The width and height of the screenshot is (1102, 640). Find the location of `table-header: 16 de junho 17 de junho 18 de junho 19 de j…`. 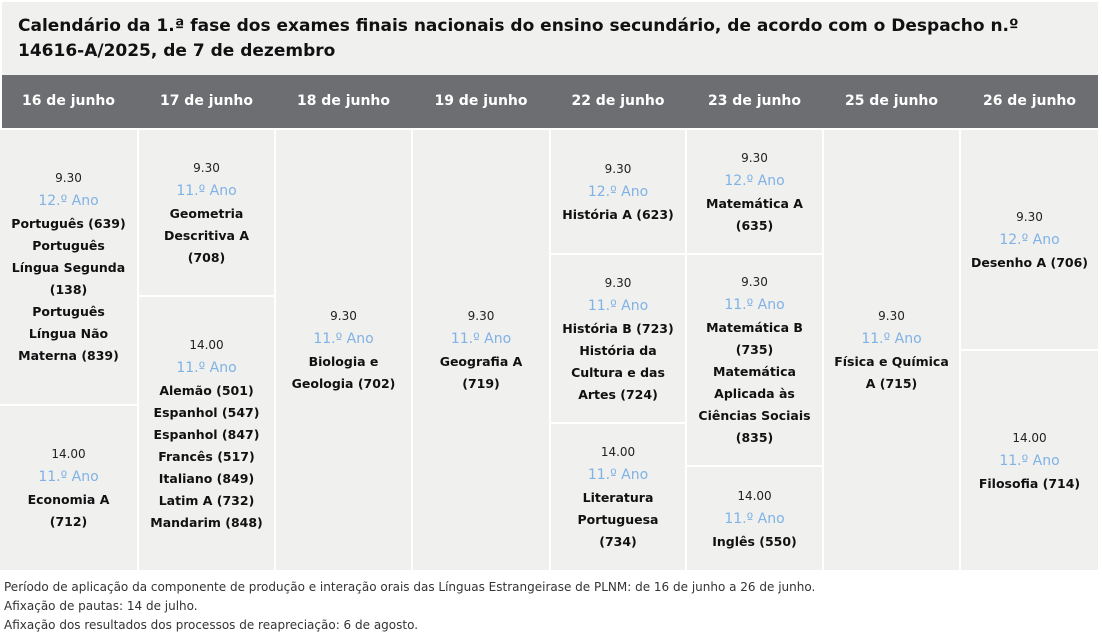

table-header: 16 de junho 17 de junho 18 de junho 19 de j… is located at coordinates (550, 101).